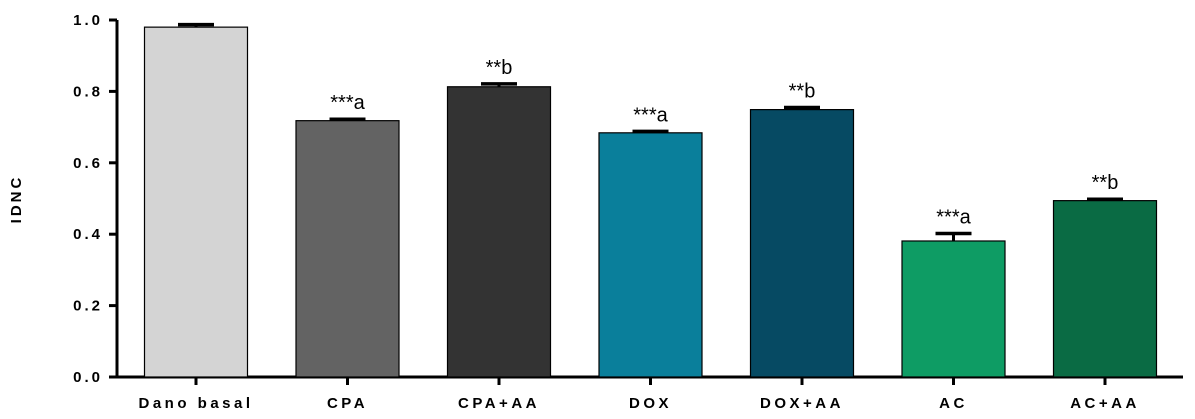 The height and width of the screenshot is (419, 1195). What do you see at coordinates (195, 403) in the screenshot?
I see `category-label: Dano basal` at bounding box center [195, 403].